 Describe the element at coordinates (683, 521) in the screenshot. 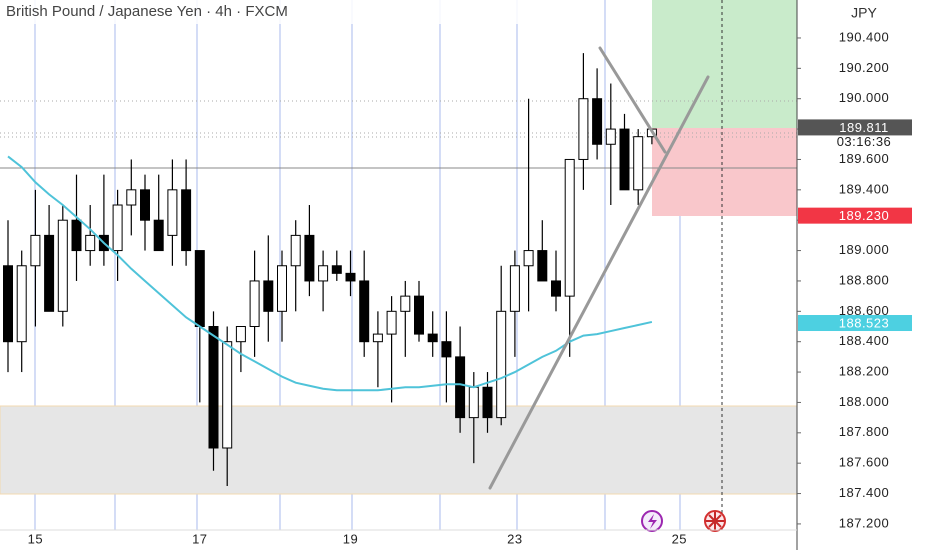

I see `event-icons` at that location.